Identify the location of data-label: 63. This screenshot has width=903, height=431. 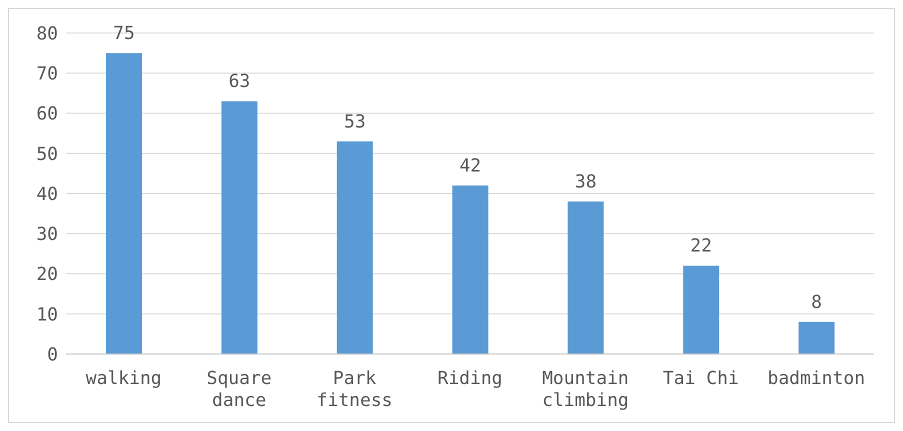
(239, 81).